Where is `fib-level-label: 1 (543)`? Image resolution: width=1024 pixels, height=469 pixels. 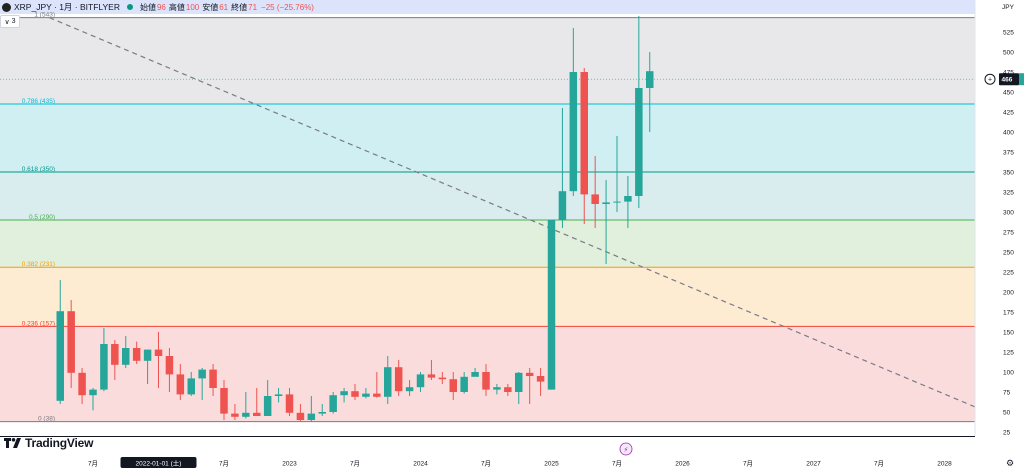
fib-level-label: 1 (543) is located at coordinates (44, 15).